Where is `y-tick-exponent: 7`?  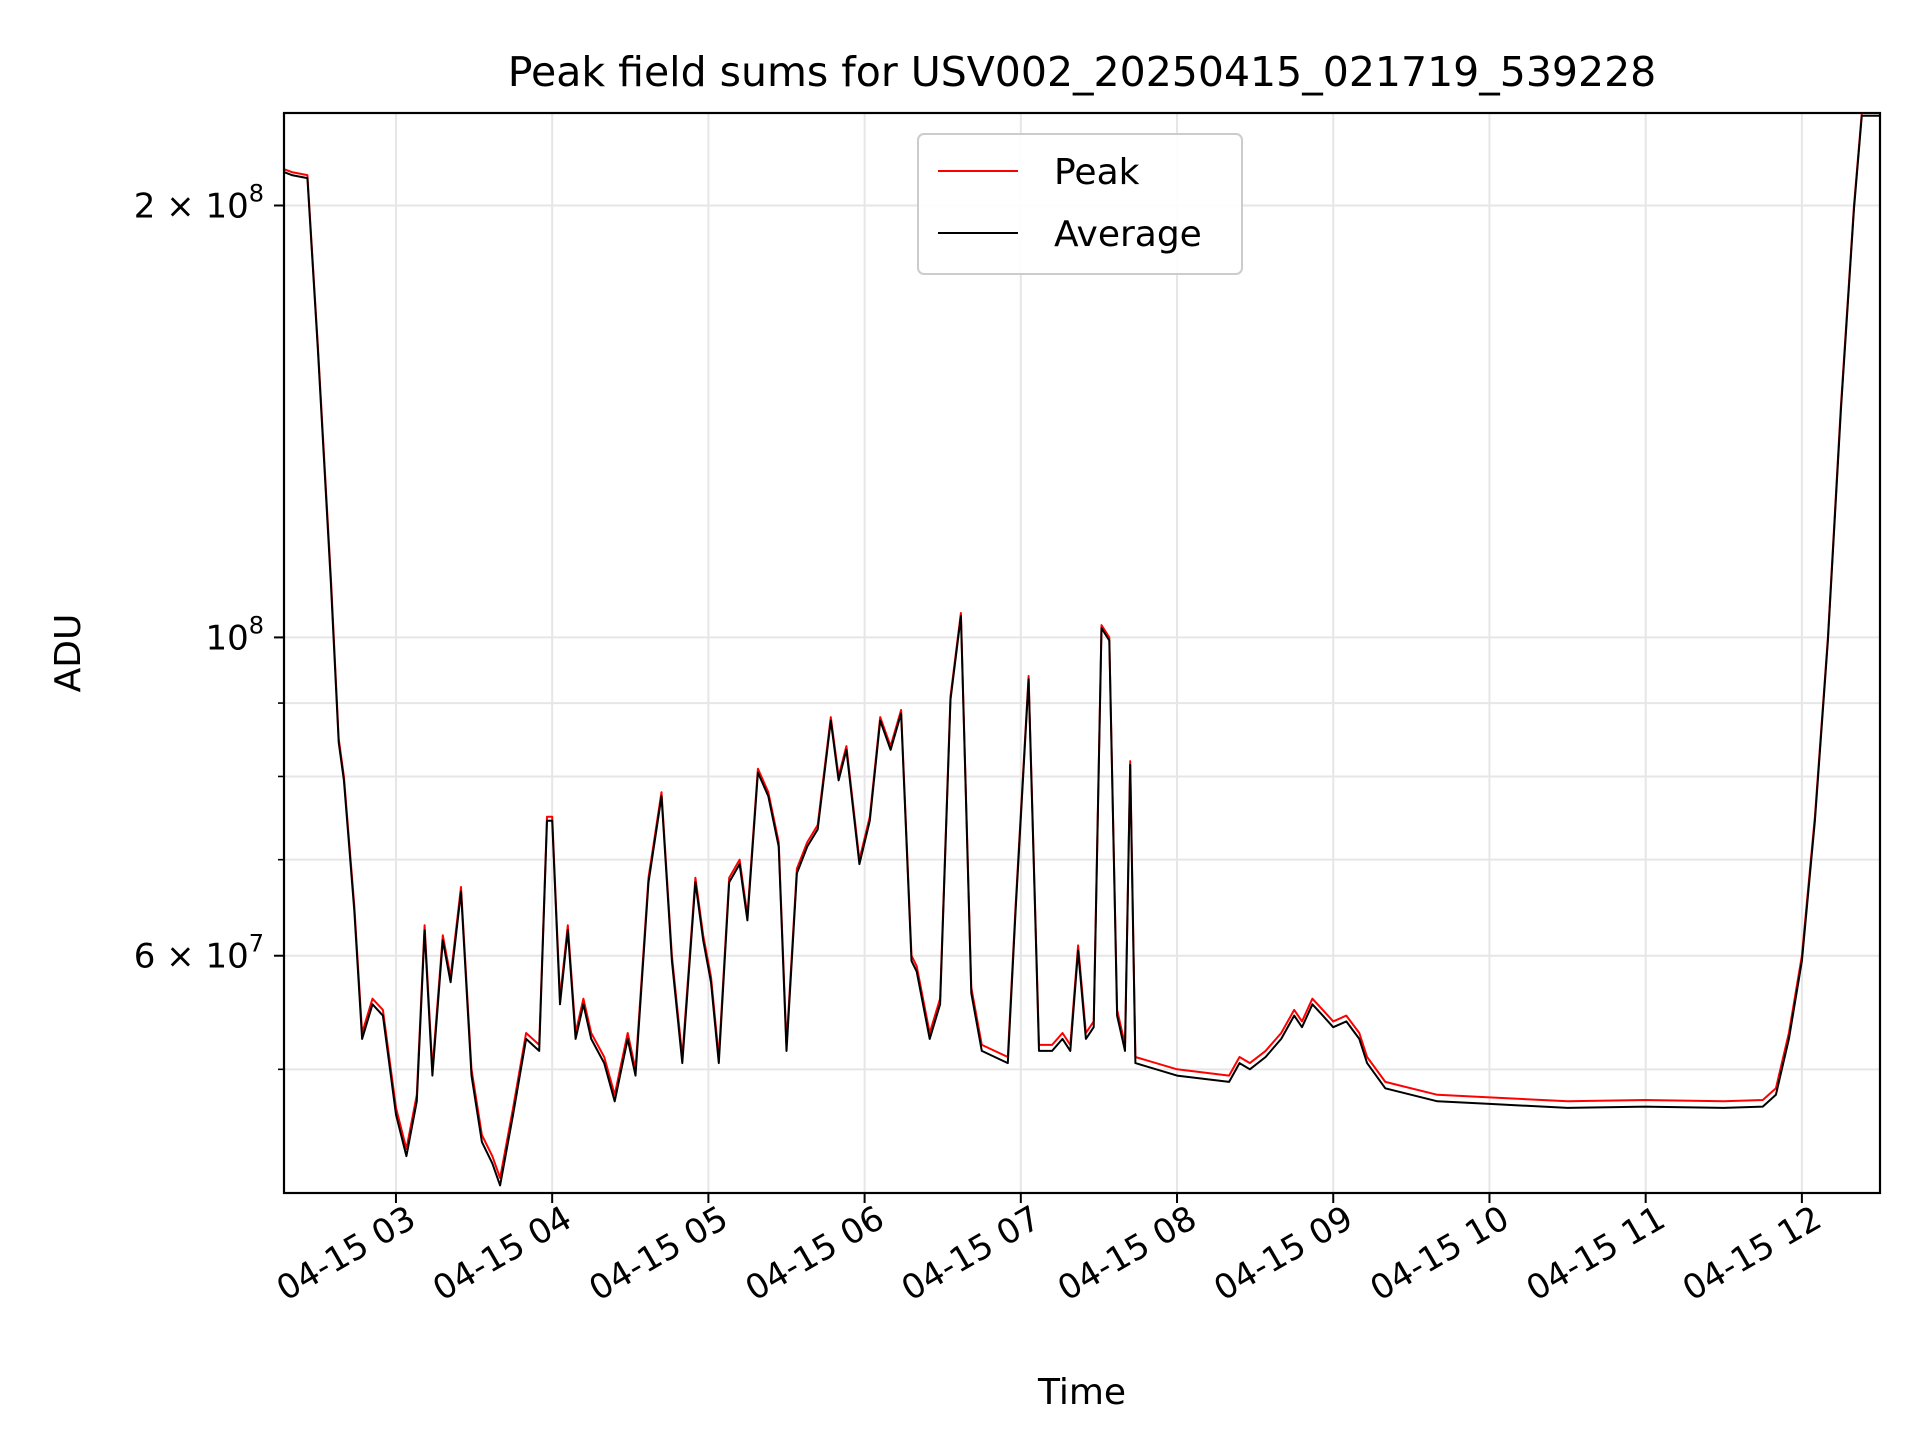
y-tick-exponent: 7 is located at coordinates (256, 944).